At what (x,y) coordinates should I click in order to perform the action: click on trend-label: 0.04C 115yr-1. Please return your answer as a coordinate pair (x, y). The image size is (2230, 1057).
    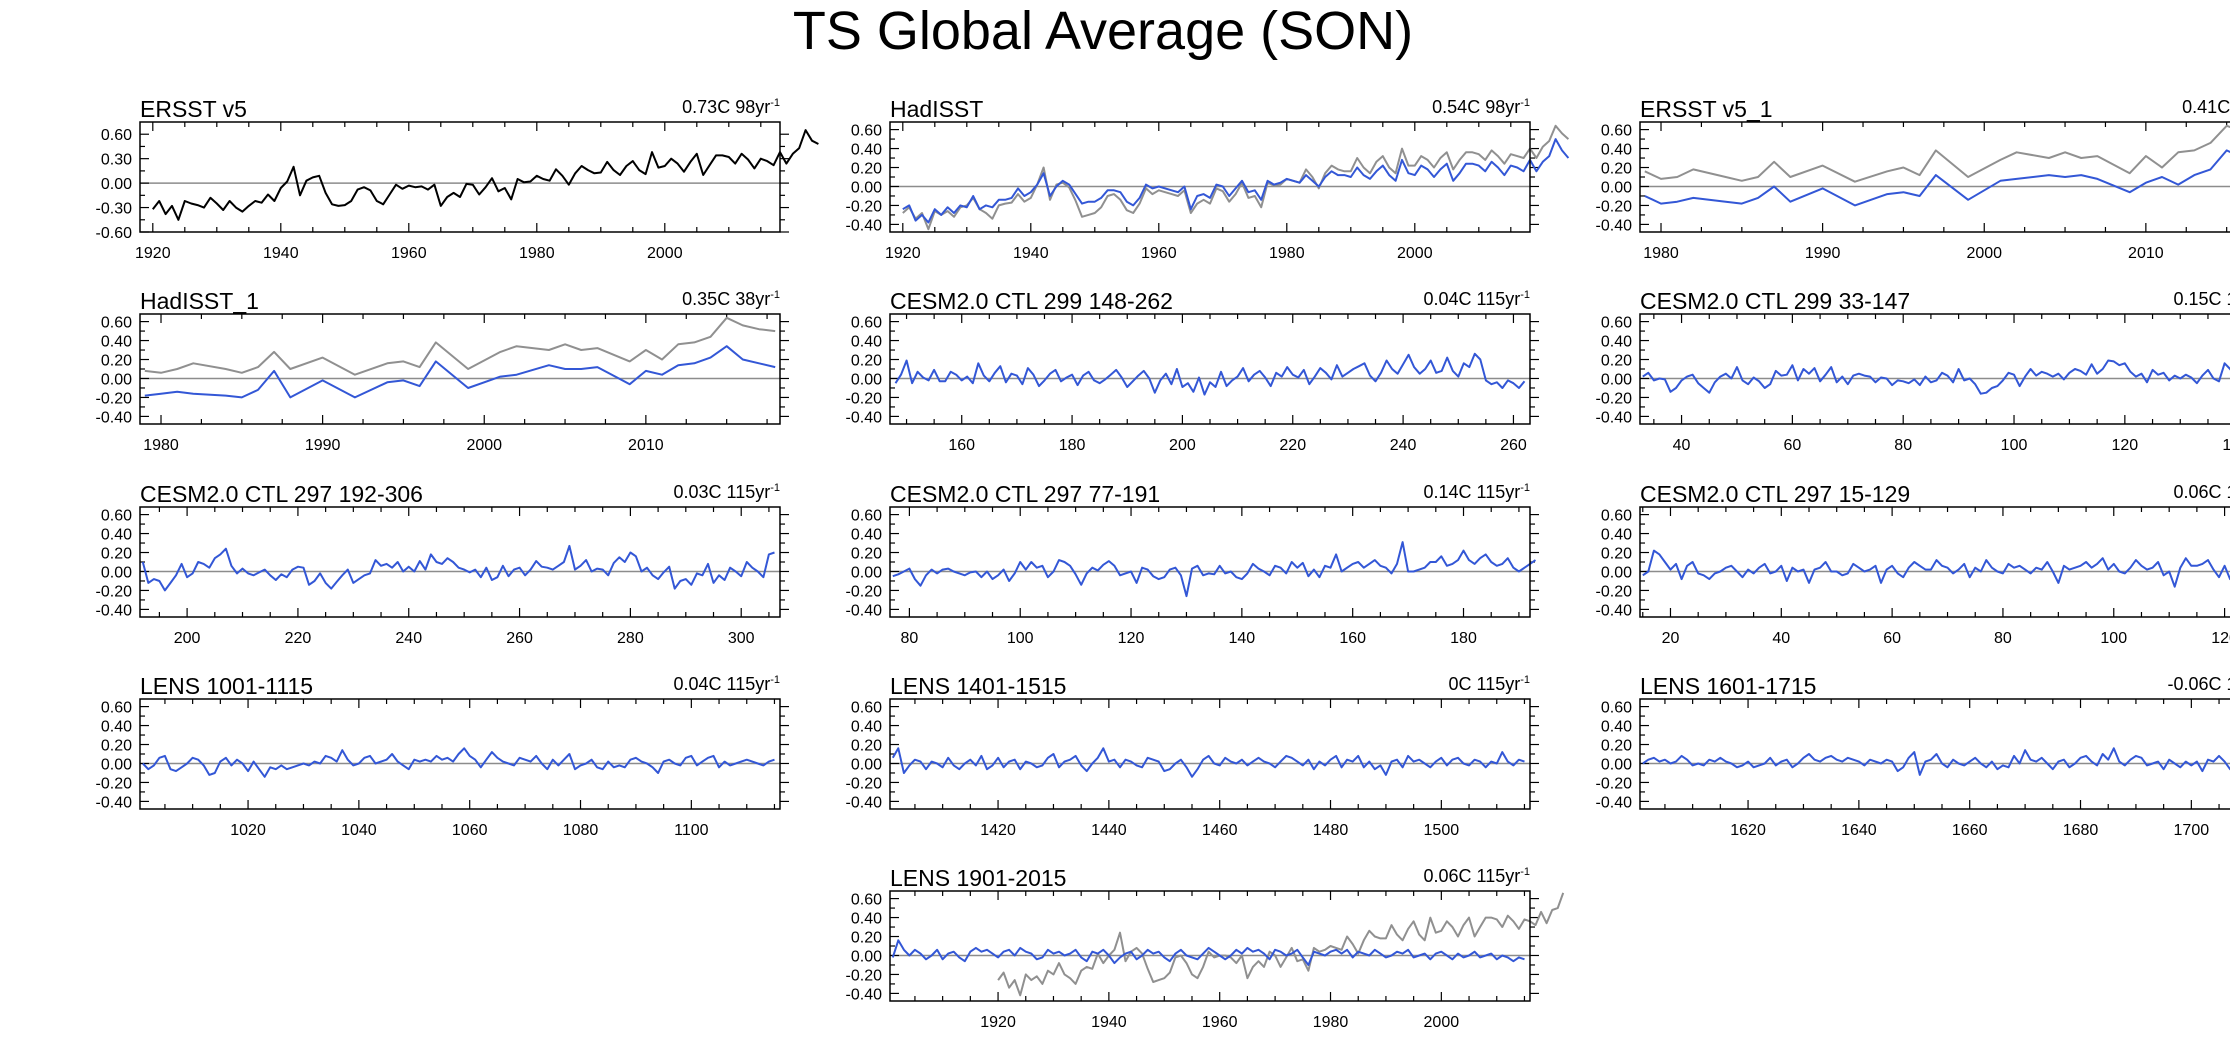
    Looking at the image, I should click on (1476, 299).